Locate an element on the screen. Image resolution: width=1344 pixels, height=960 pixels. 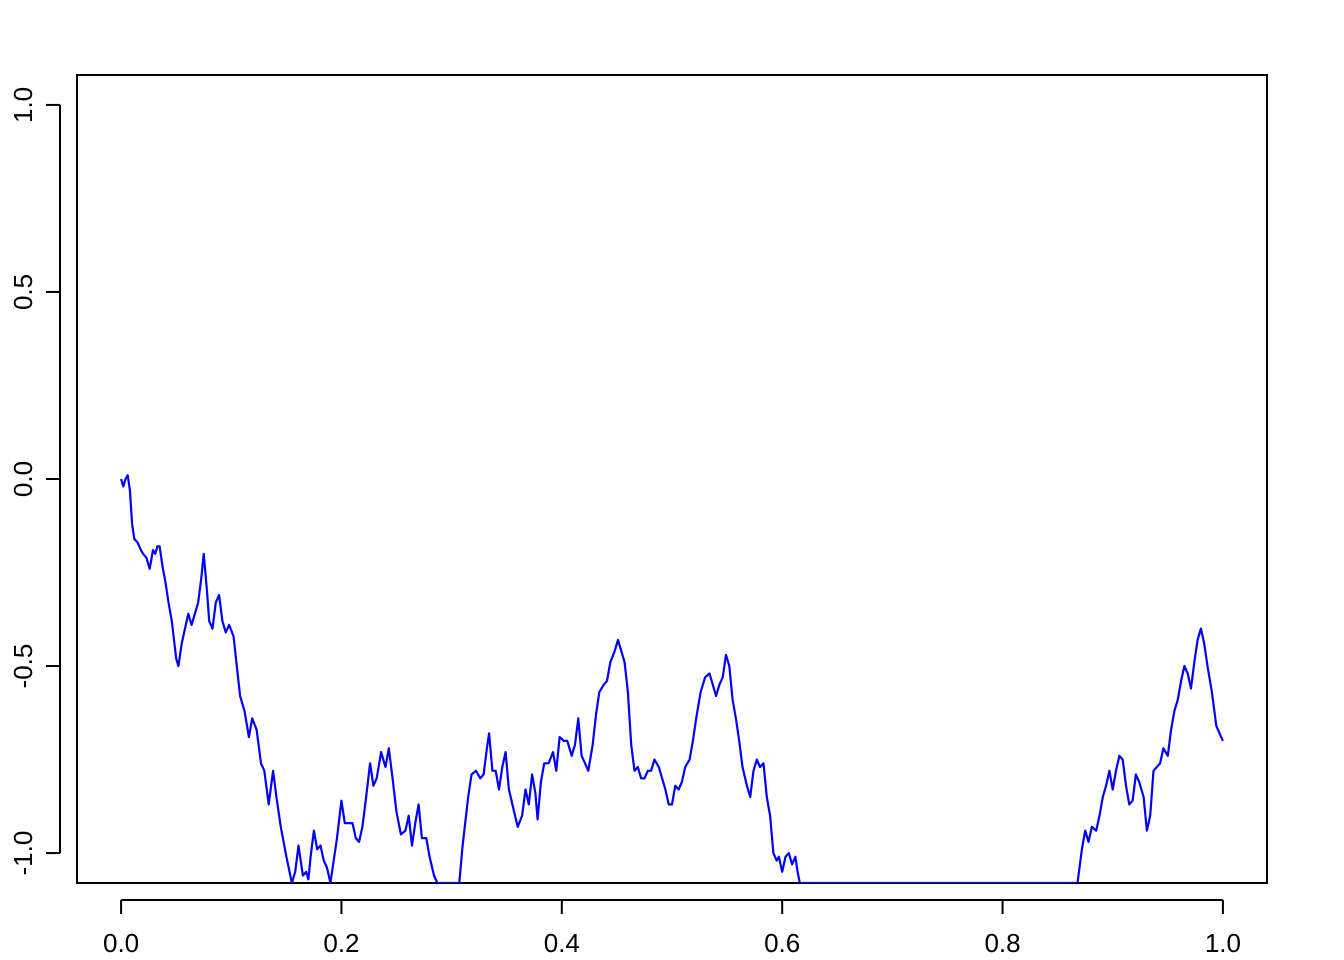
x-tick-label: 0.4 is located at coordinates (562, 943).